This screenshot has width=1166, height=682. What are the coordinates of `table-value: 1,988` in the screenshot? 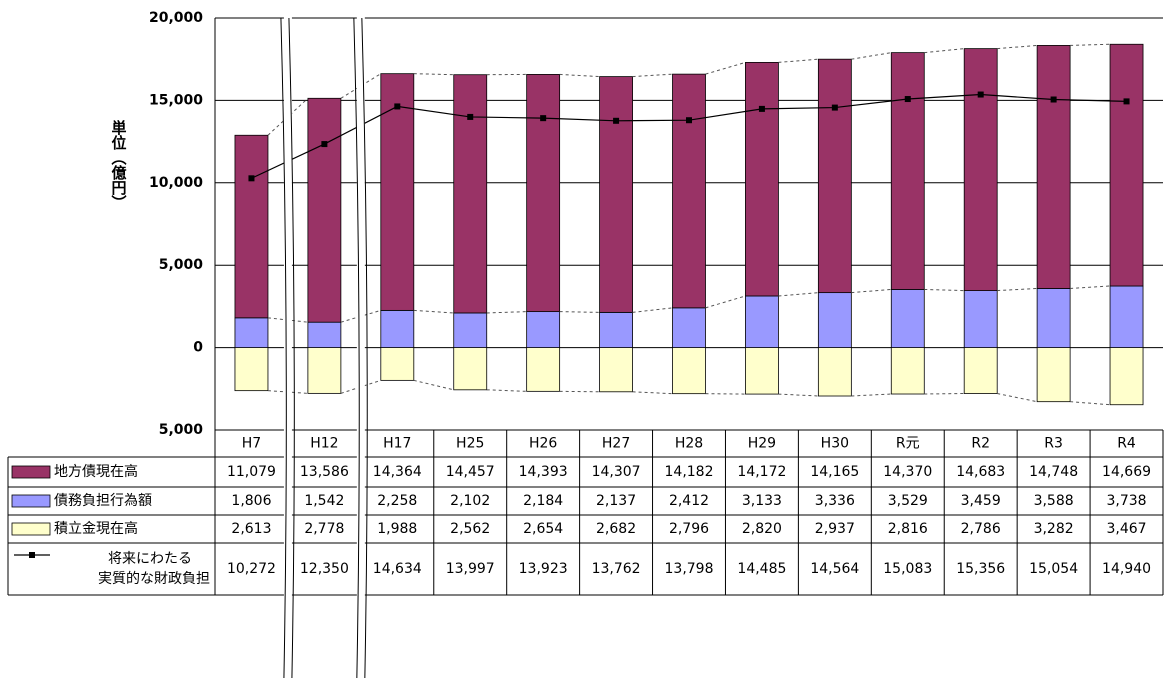 It's located at (397, 529).